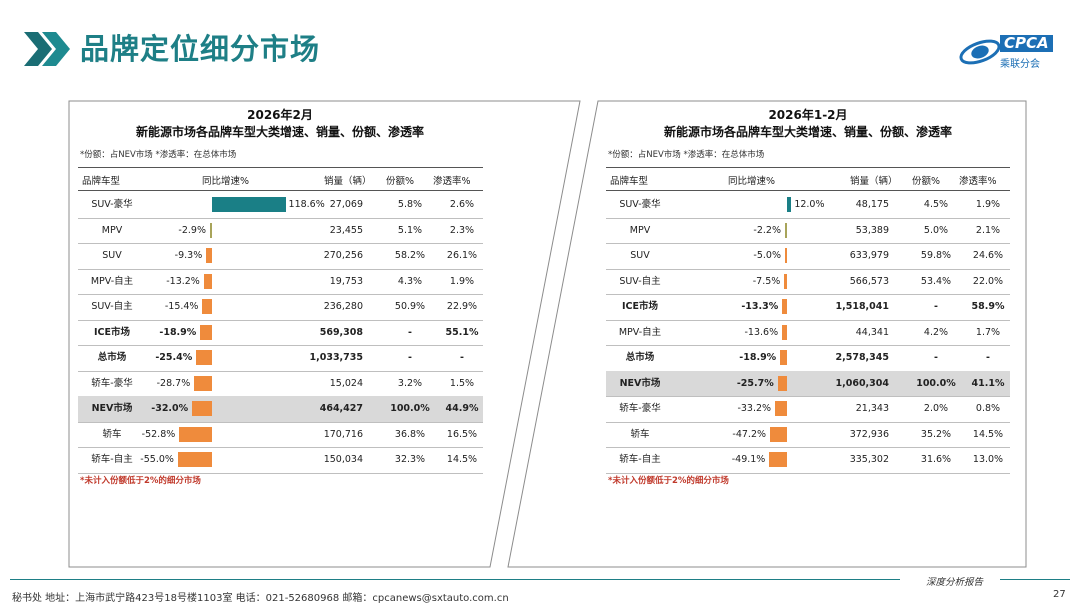 The width and height of the screenshot is (1080, 607). What do you see at coordinates (280, 409) in the screenshot?
I see `table-row: NEV市场 -32.0% 464,427 100.0% 44.9%` at bounding box center [280, 409].